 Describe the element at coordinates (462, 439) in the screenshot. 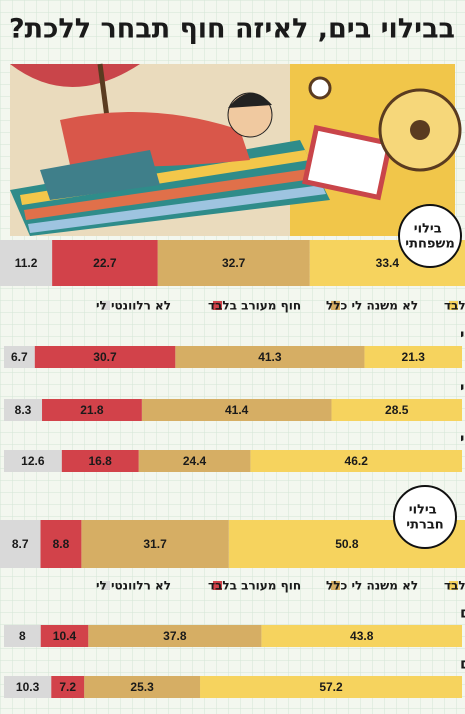

I see `row-label: דתי תורני` at that location.